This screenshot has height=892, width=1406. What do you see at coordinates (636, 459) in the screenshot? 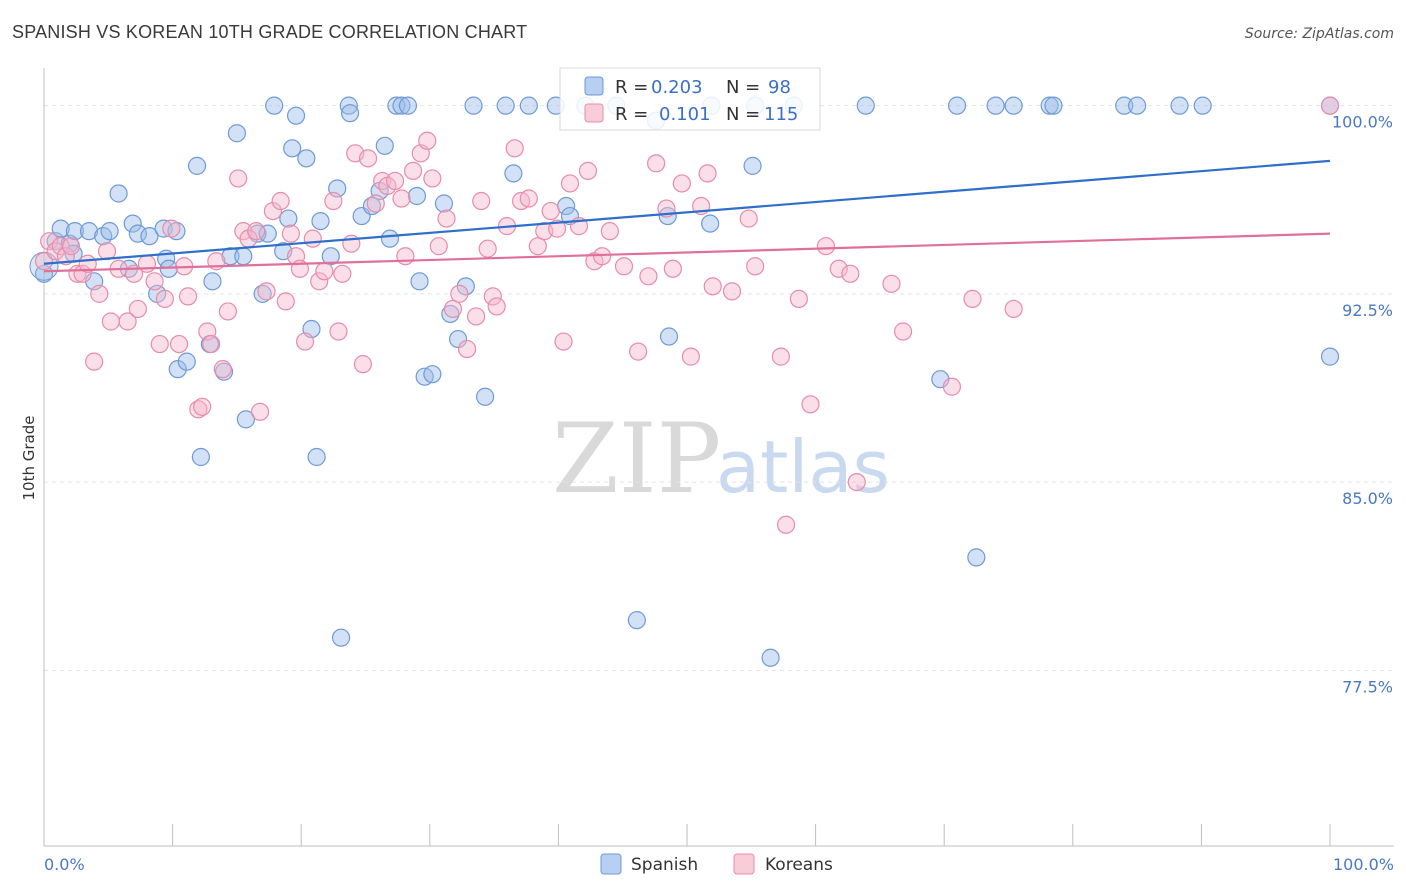
I see `watermark-zip: ZIP` at bounding box center [636, 459].